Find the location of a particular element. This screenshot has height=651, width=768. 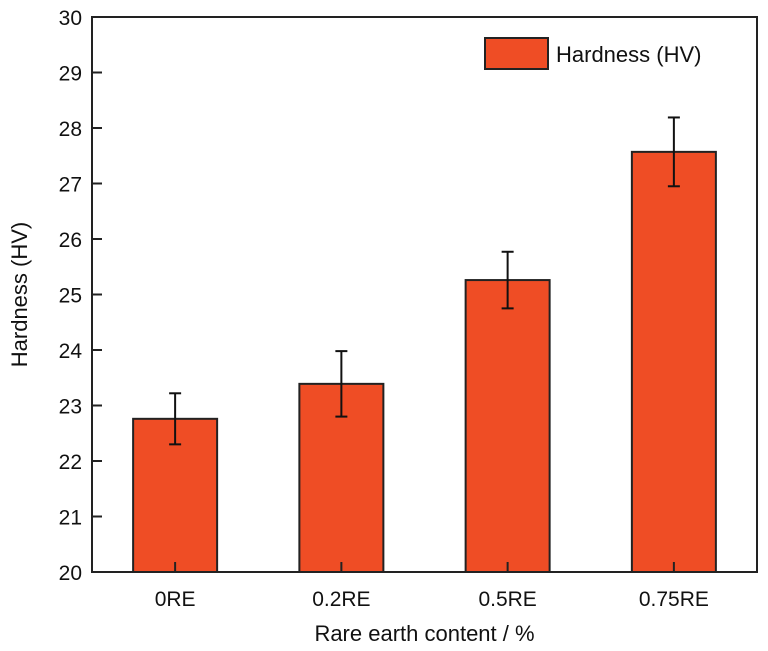

legend: Hardness (HV) is located at coordinates (592, 53).